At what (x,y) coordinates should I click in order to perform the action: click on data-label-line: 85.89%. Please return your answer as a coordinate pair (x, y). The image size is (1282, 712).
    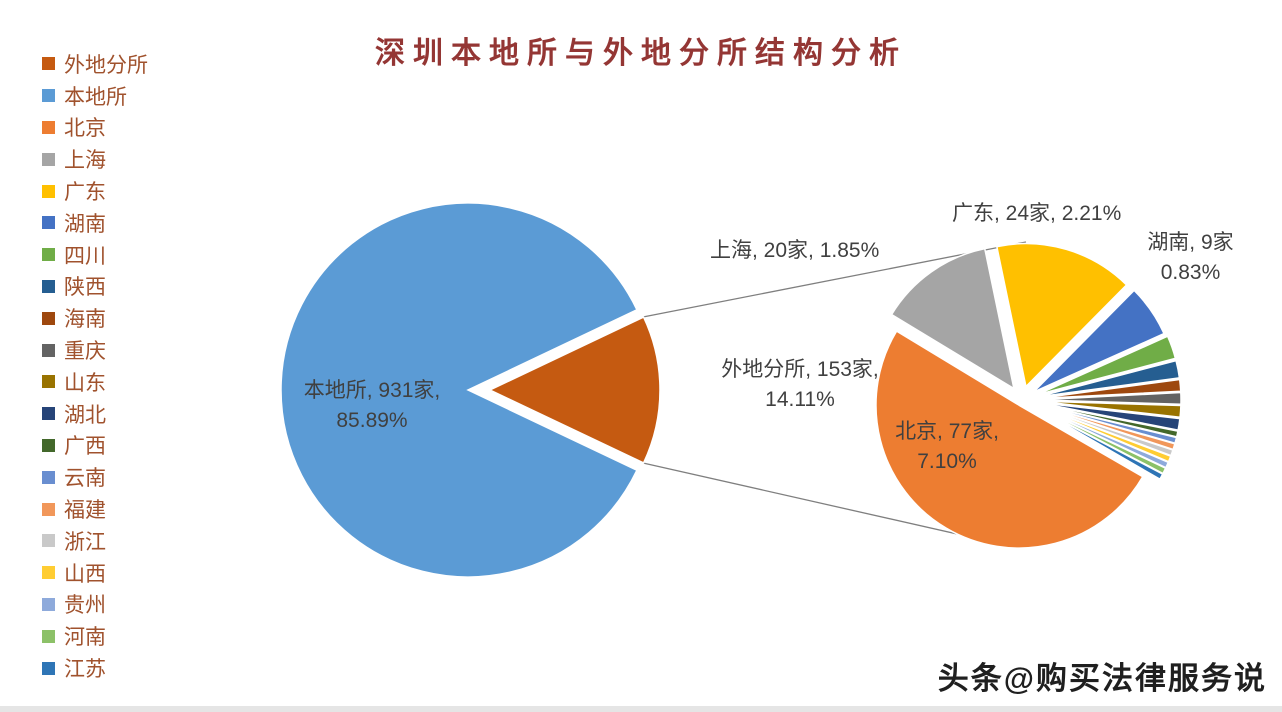
    Looking at the image, I should click on (372, 420).